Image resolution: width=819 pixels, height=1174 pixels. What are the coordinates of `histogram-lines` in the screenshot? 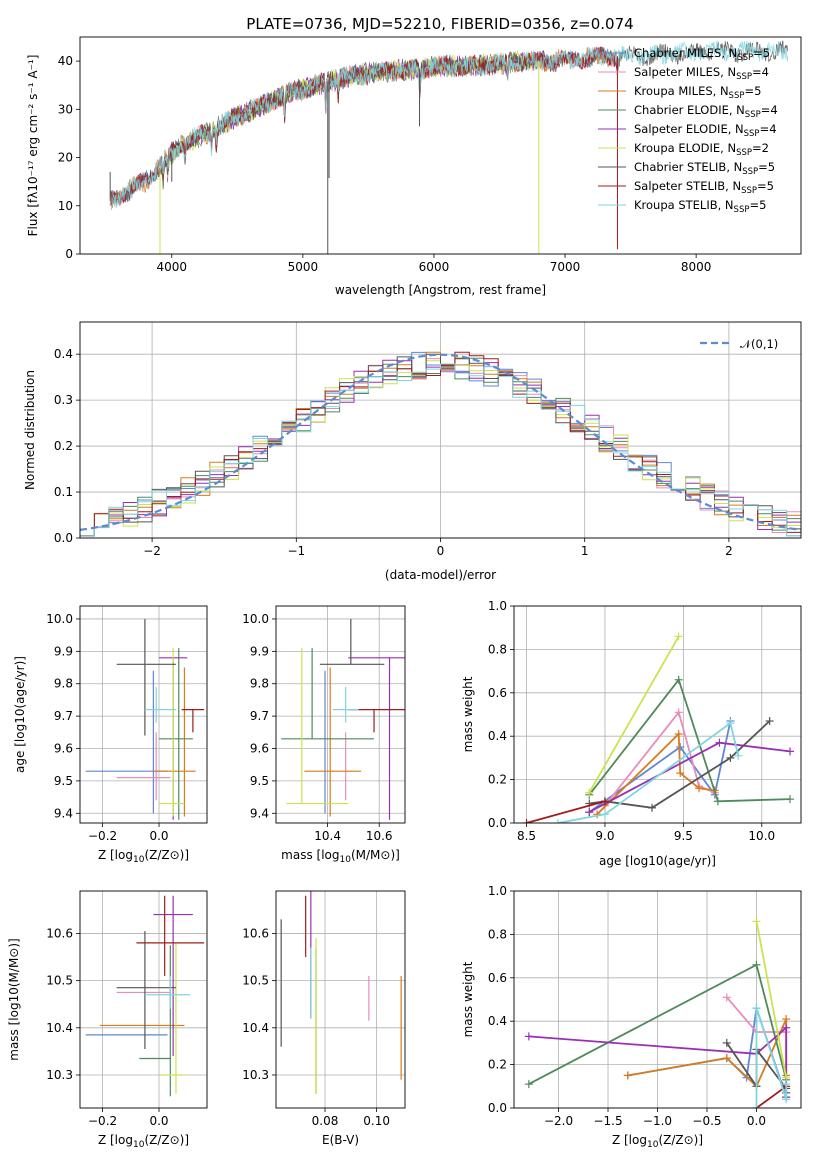 It's located at (440, 444).